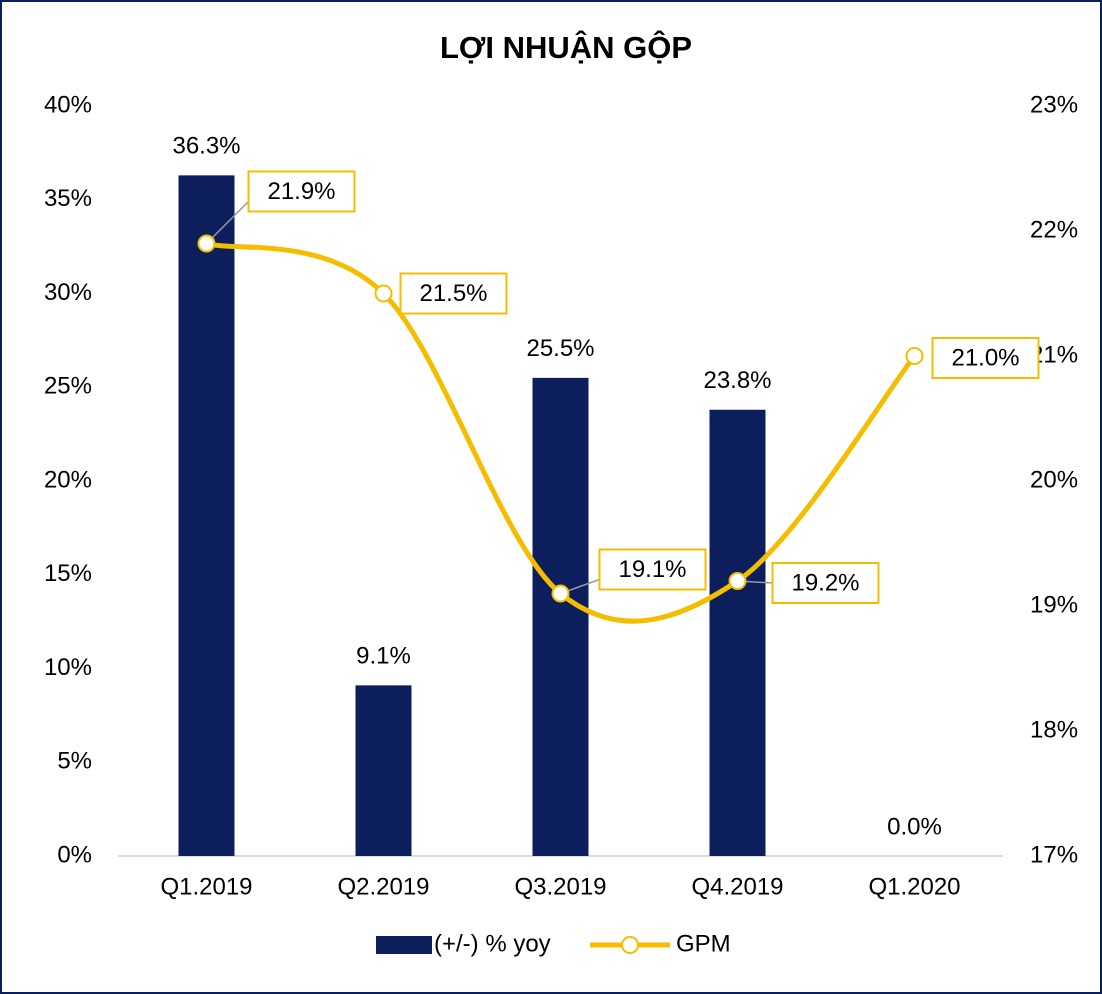  What do you see at coordinates (383, 886) in the screenshot?
I see `x-tick-label: Q2.2019` at bounding box center [383, 886].